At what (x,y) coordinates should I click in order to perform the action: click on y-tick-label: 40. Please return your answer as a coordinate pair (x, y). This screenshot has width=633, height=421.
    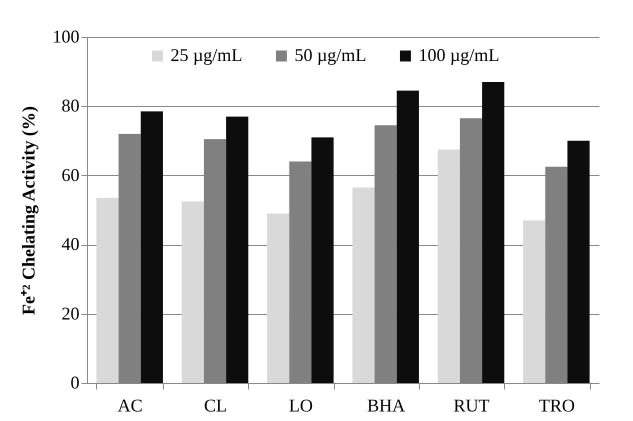
    Looking at the image, I should click on (71, 244).